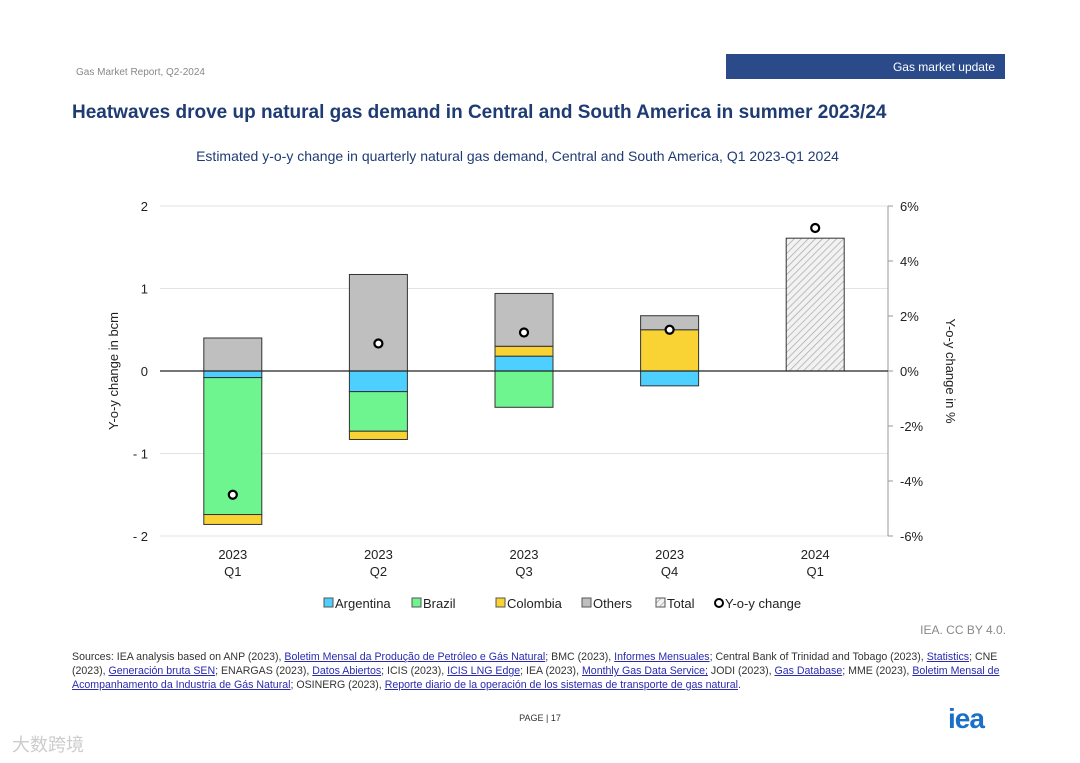 This screenshot has height=763, width=1080. What do you see at coordinates (416, 602) in the screenshot?
I see `legend-swatch-brazil` at bounding box center [416, 602].